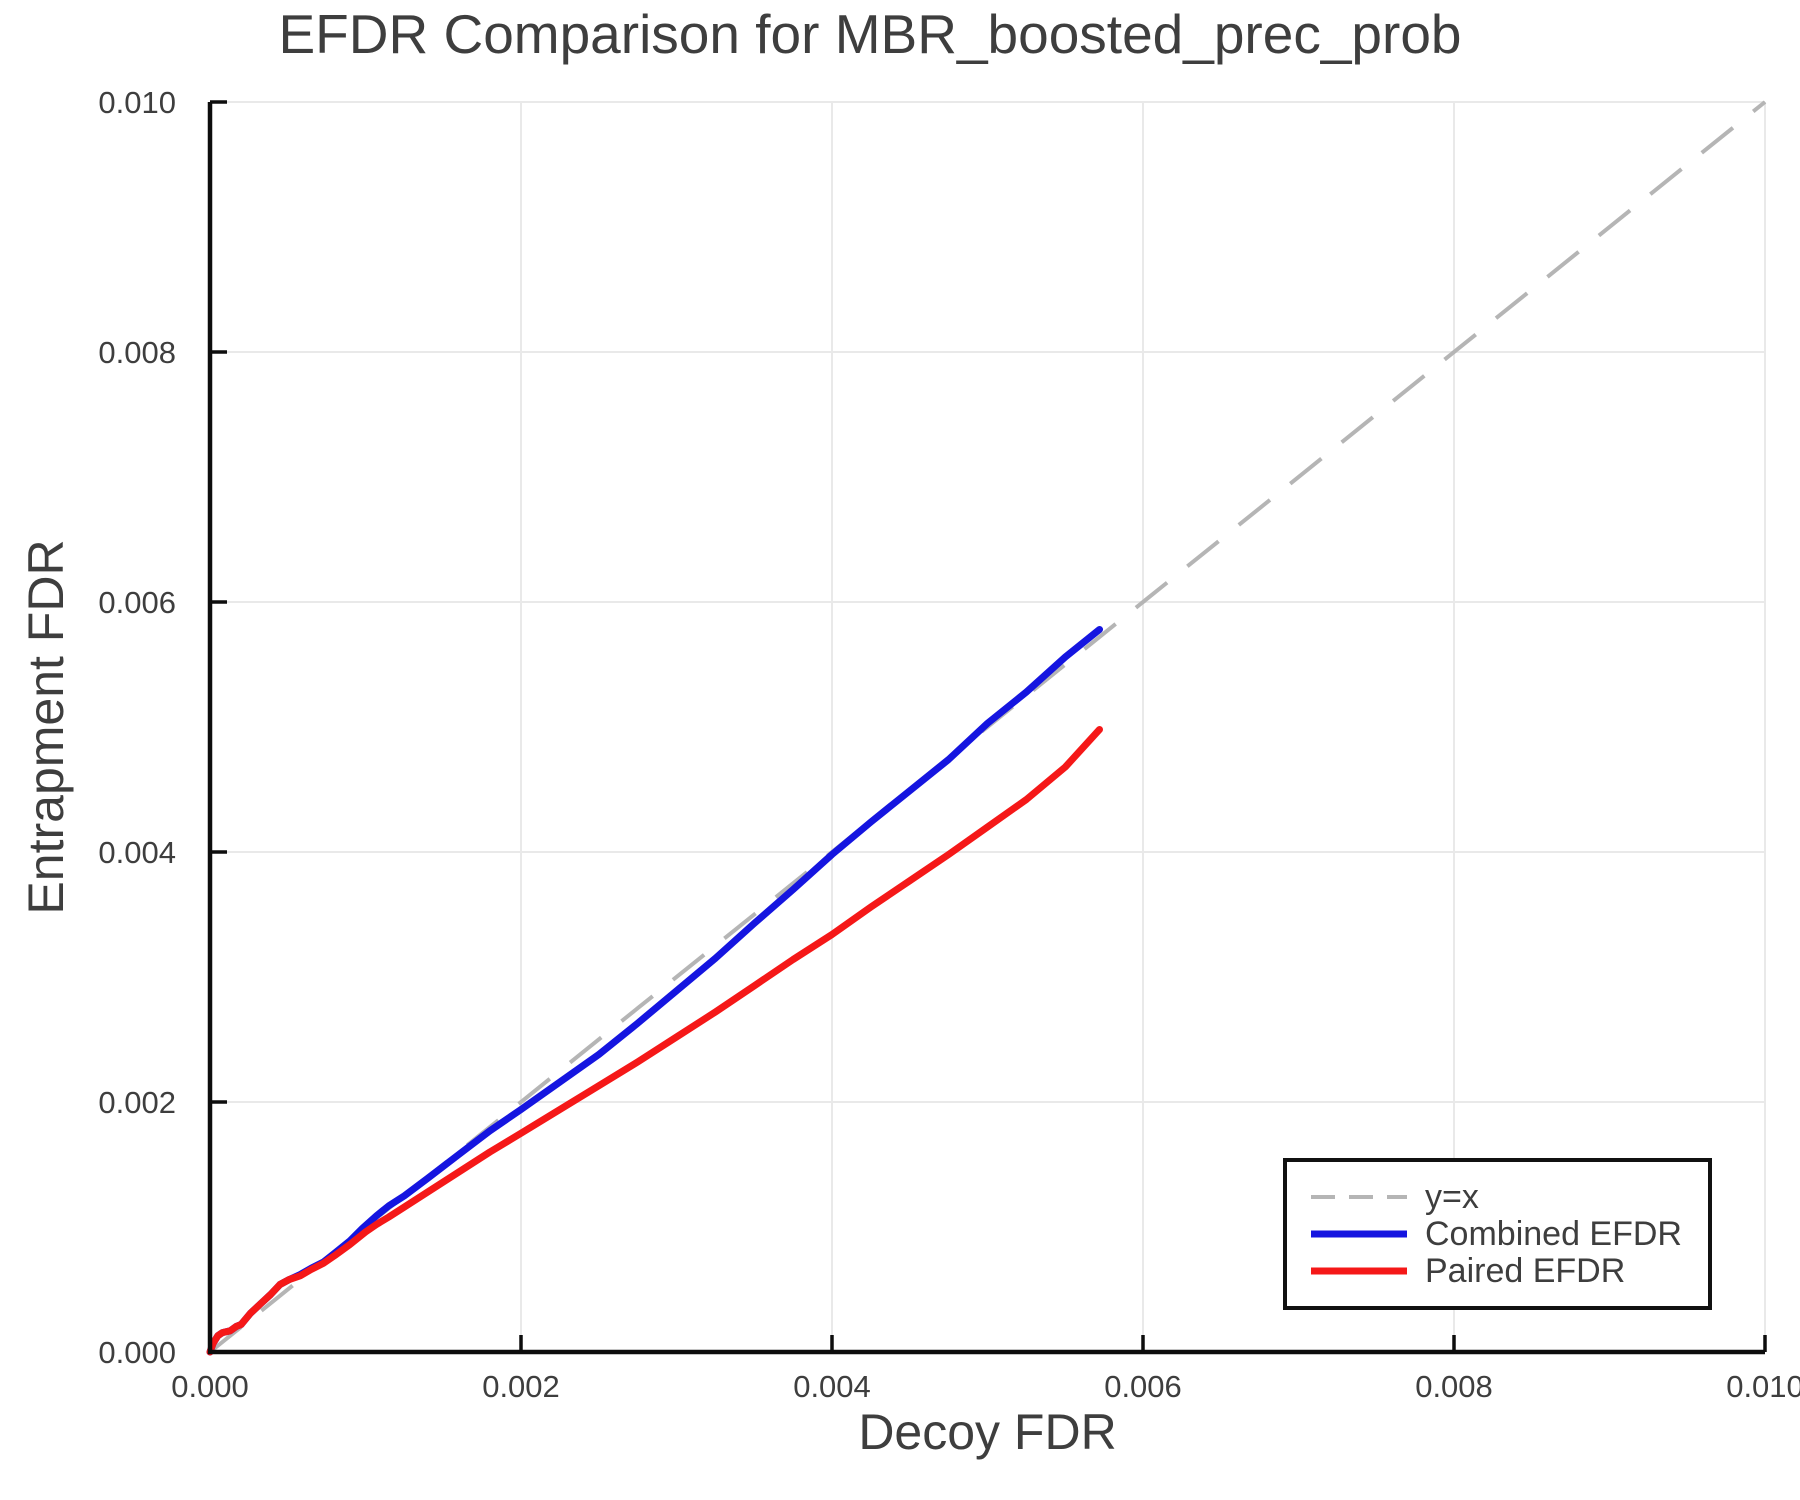  What do you see at coordinates (137, 352) in the screenshot?
I see `y-tick-label: 0.008` at bounding box center [137, 352].